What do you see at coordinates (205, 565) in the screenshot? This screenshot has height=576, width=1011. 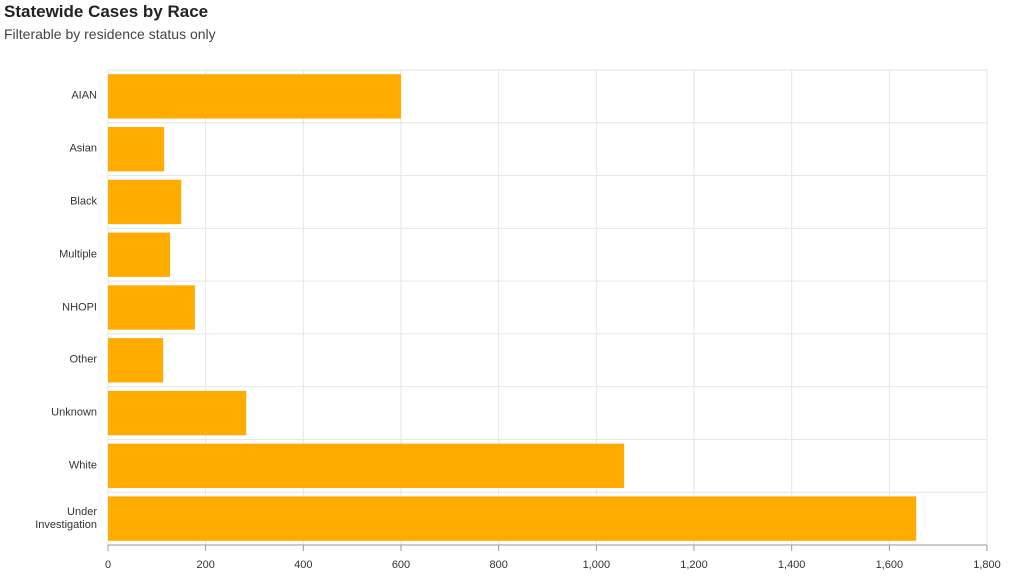 I see `x-tick-label: 200` at bounding box center [205, 565].